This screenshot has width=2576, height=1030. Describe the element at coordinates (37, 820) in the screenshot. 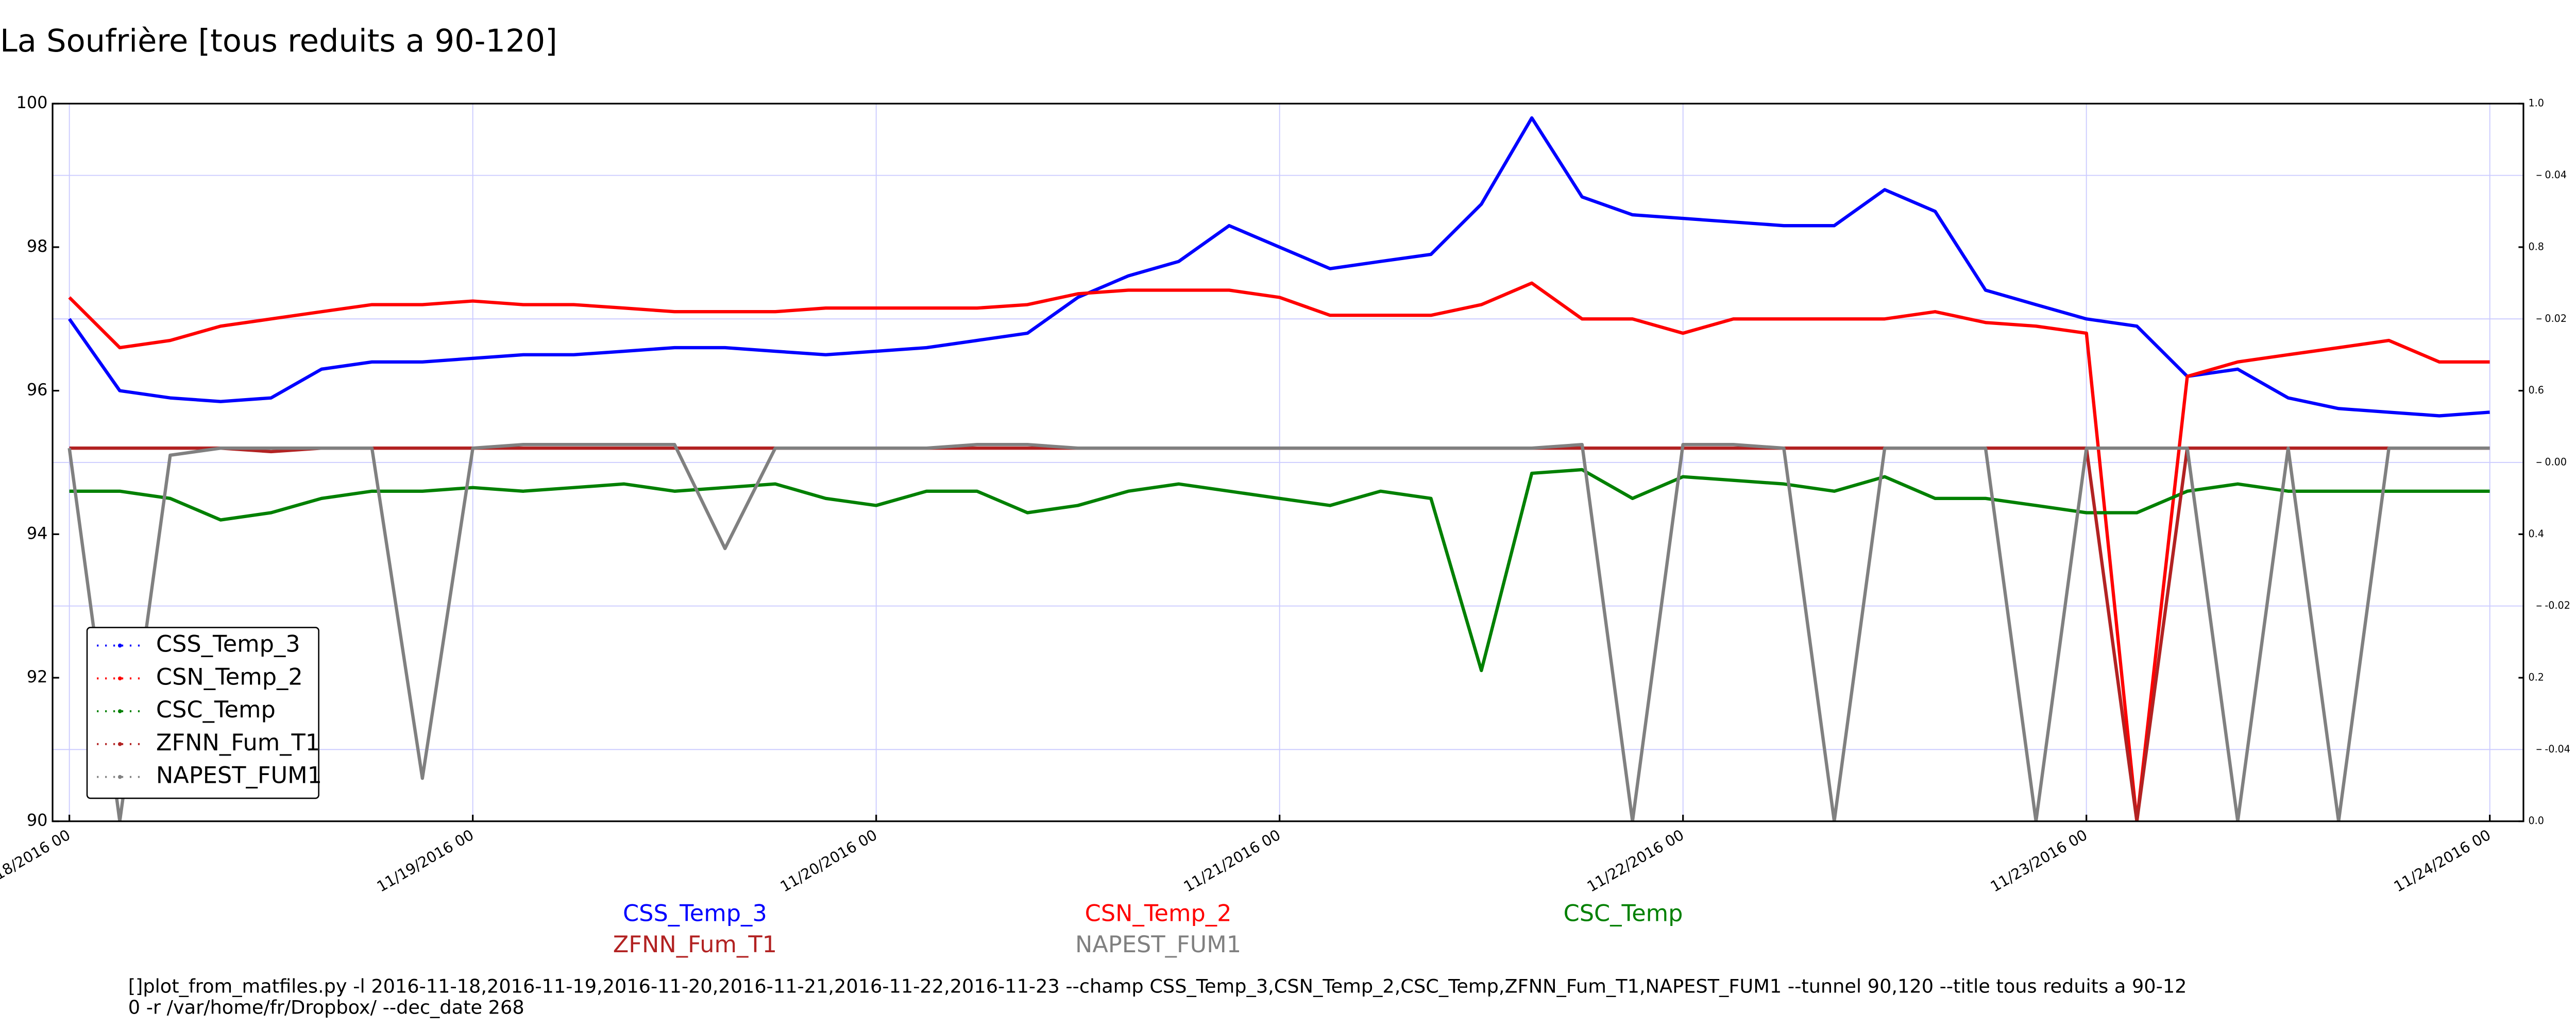

I see `y-tick-label: 90` at that location.